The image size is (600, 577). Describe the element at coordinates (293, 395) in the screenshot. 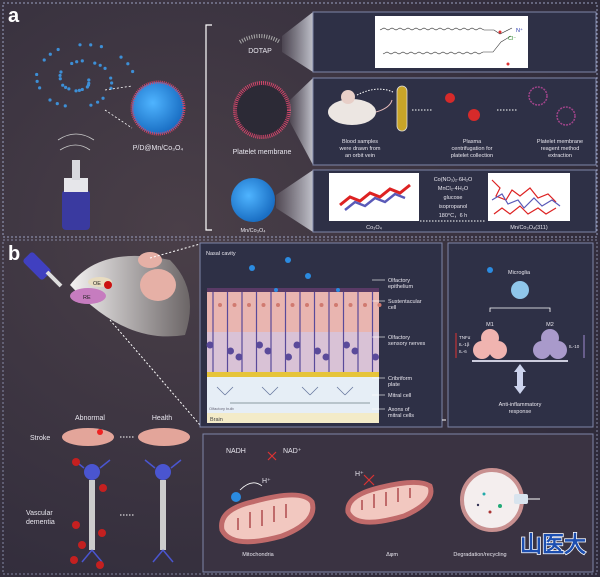

I see `olfactory-bulb-region` at that location.